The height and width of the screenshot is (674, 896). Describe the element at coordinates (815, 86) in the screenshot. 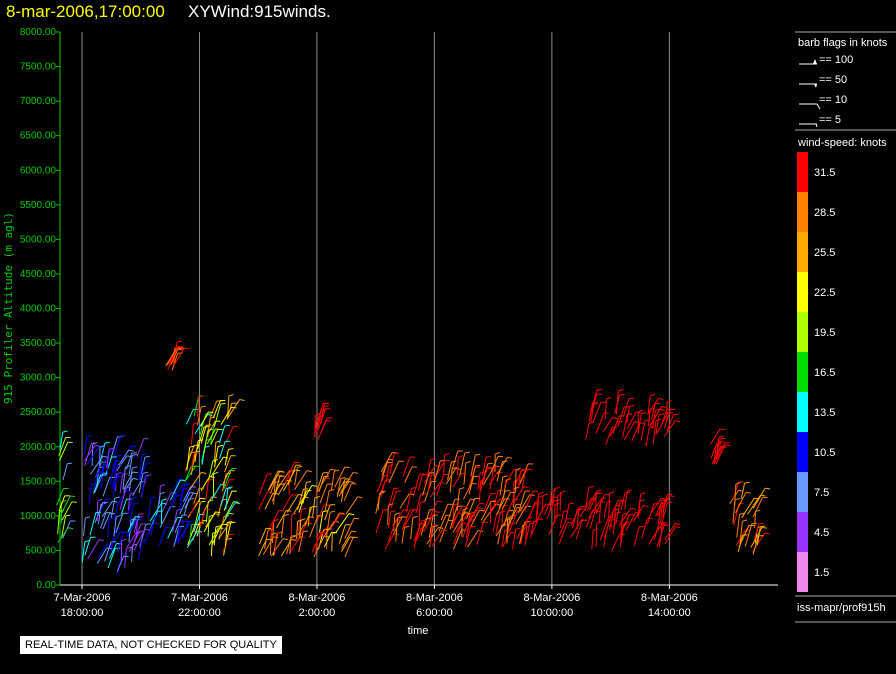

I see `barb-pennant-mark` at that location.